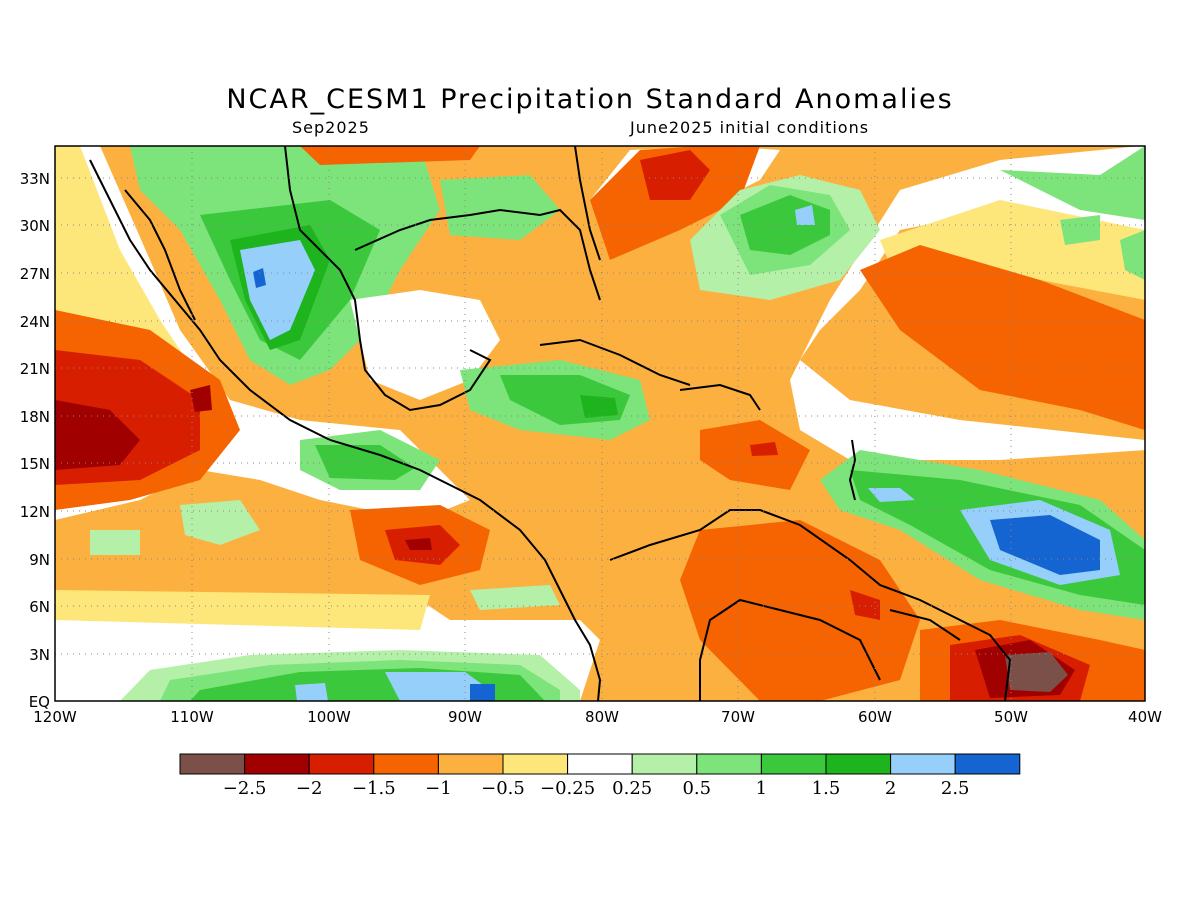 This screenshot has height=900, width=1200. I want to click on lat-tick: 18N, so click(35, 417).